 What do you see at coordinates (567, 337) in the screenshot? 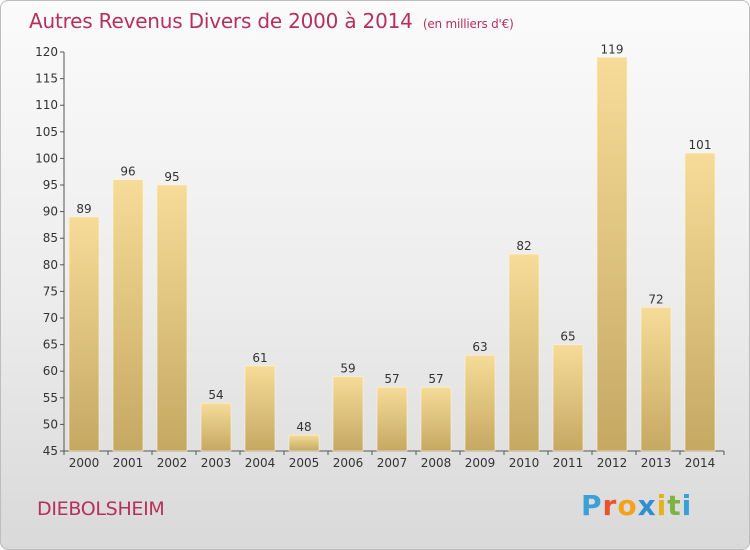
I see `bar-value-label: 65` at bounding box center [567, 337].